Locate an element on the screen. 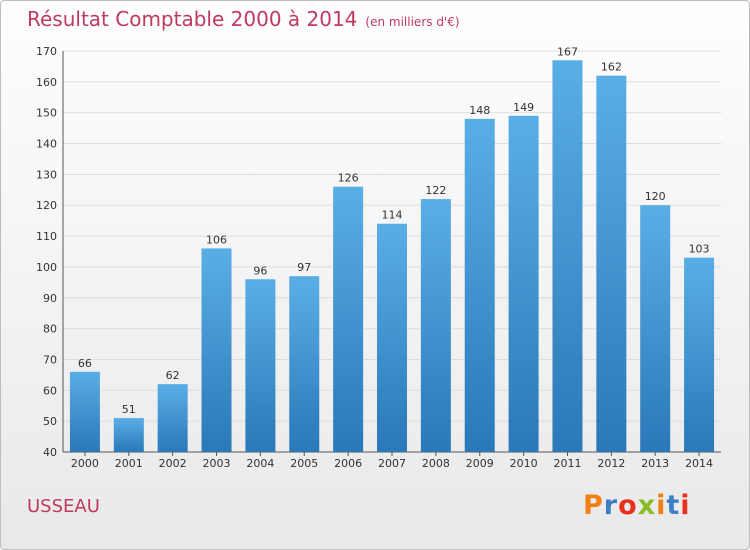  value-label-2008: 122 is located at coordinates (435, 190).